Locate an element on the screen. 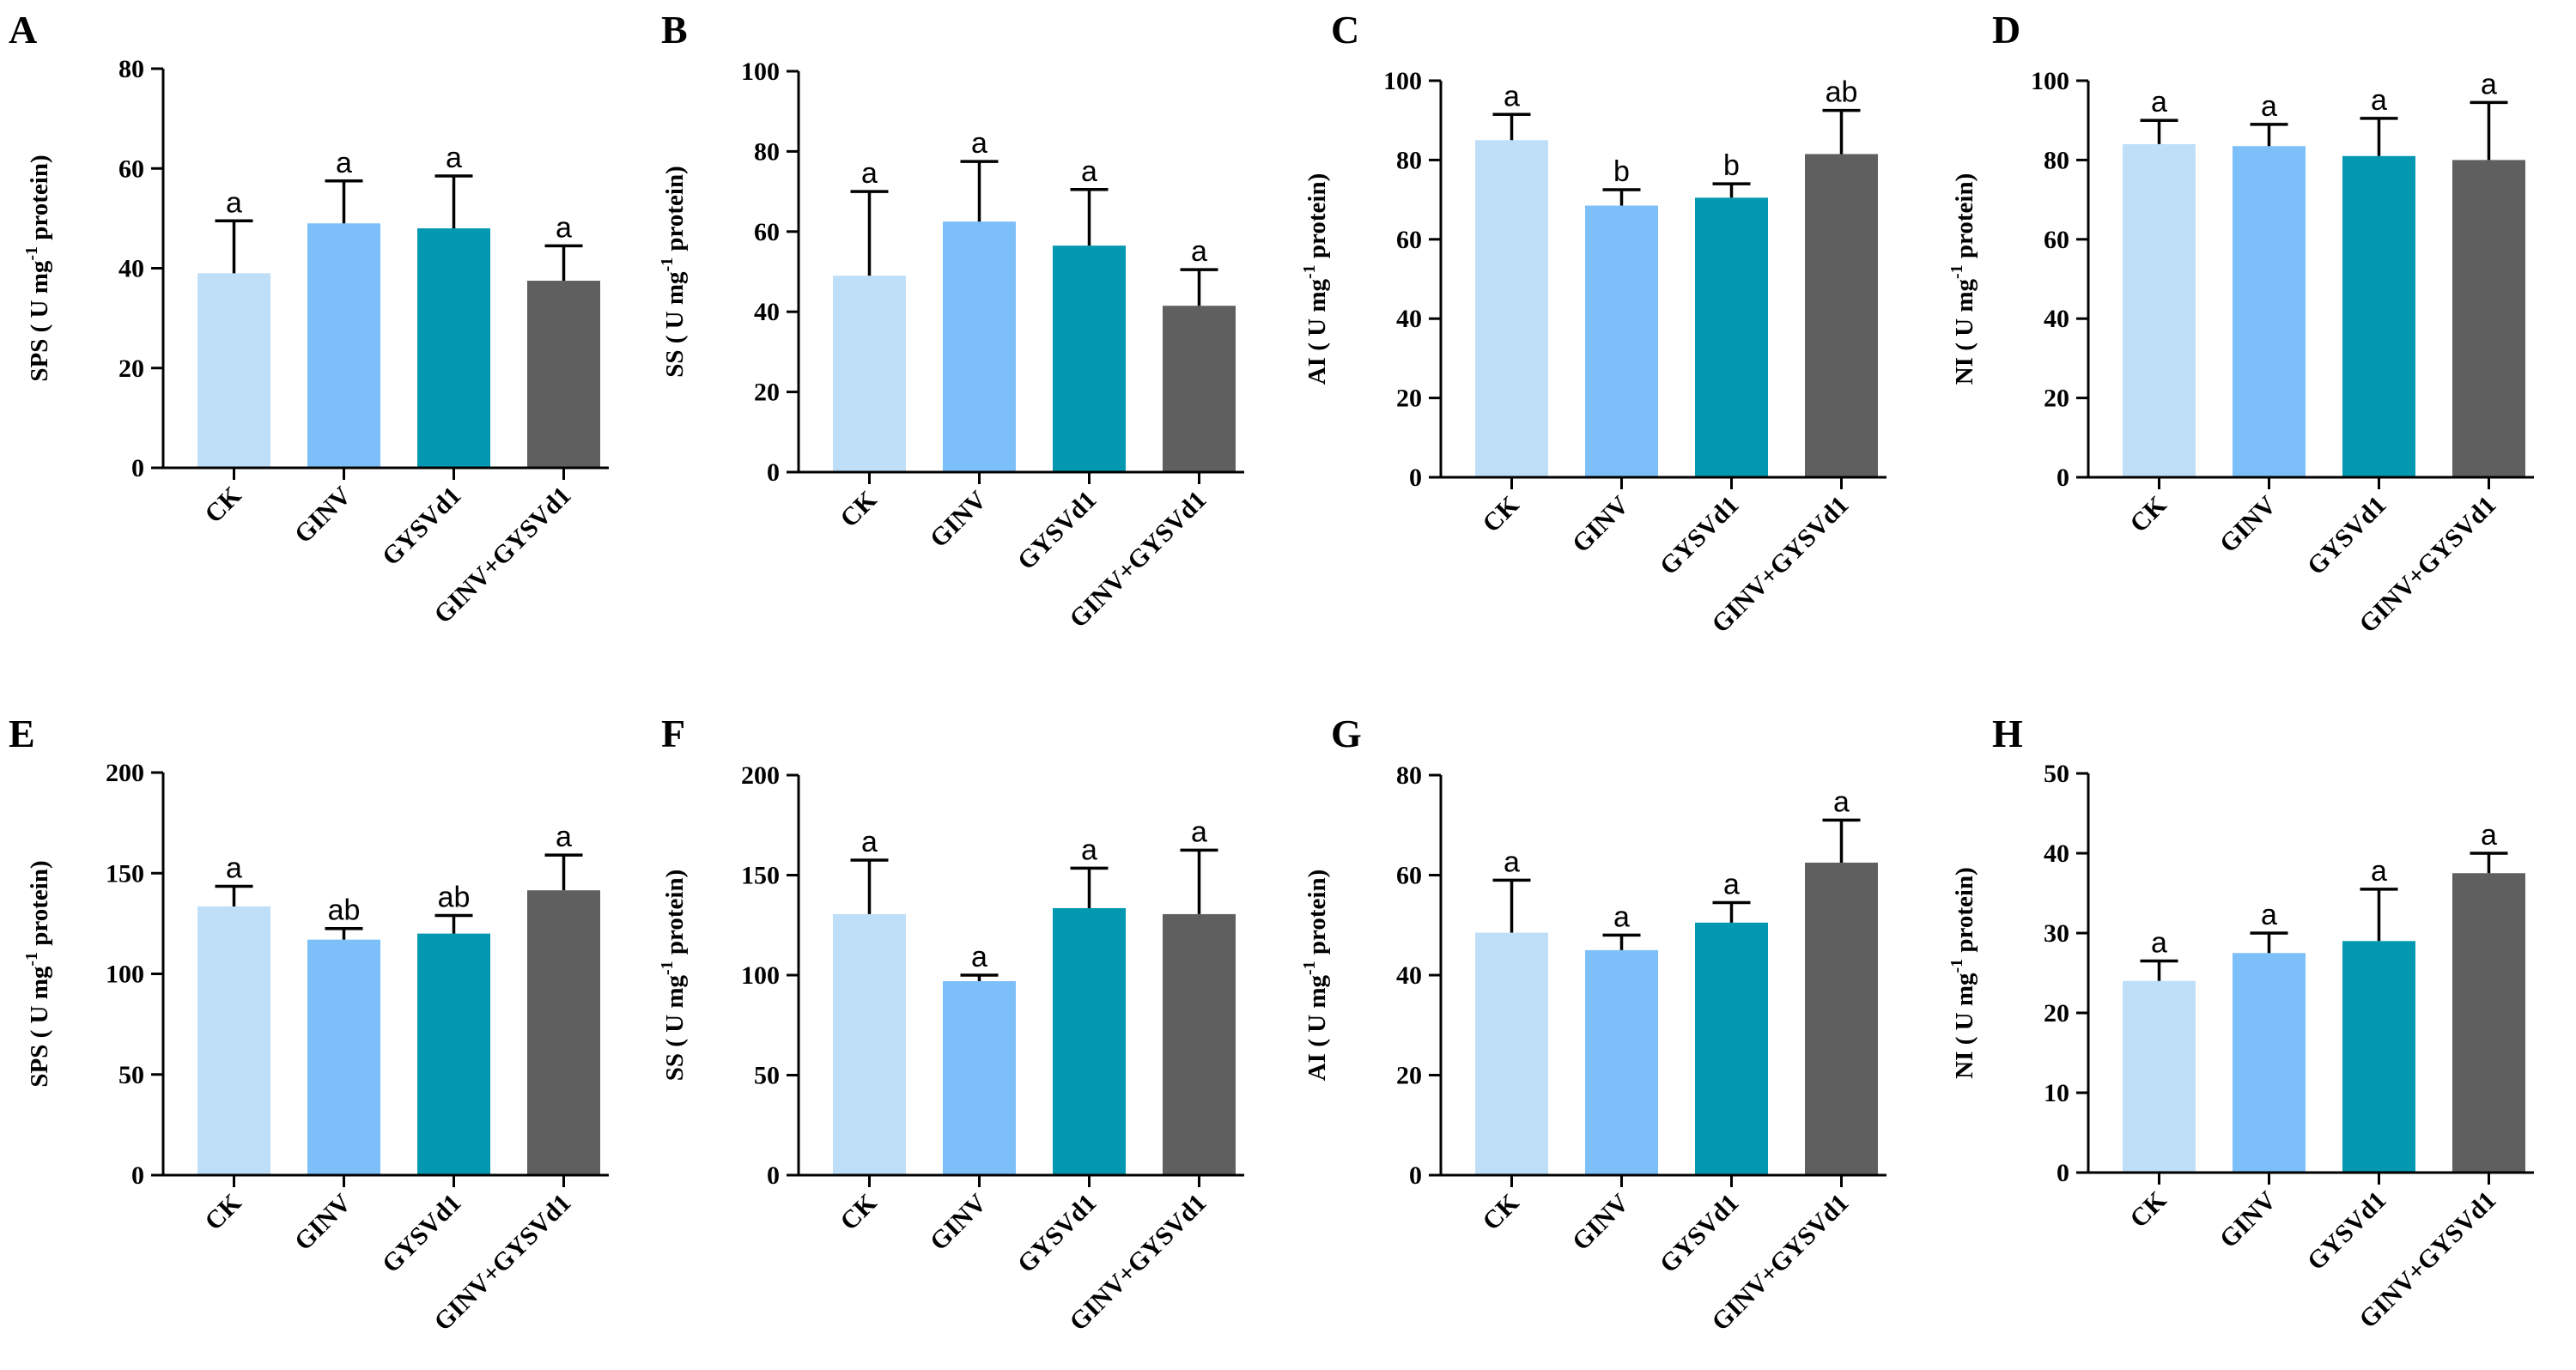 This screenshot has height=1370, width=2576. y-tick-label: 10 is located at coordinates (2056, 1093).